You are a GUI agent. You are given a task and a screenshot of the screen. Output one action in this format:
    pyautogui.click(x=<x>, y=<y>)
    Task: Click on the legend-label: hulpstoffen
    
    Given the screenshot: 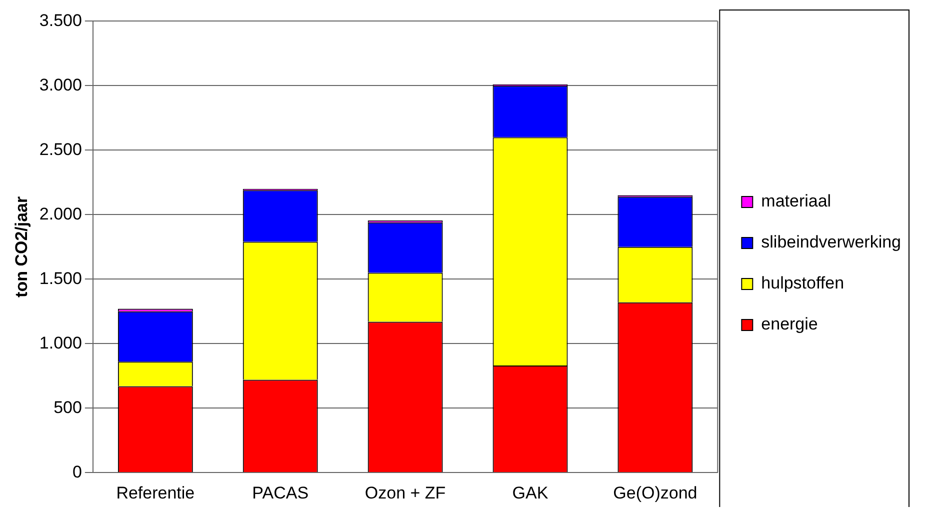 What is the action you would take?
    pyautogui.click(x=802, y=283)
    